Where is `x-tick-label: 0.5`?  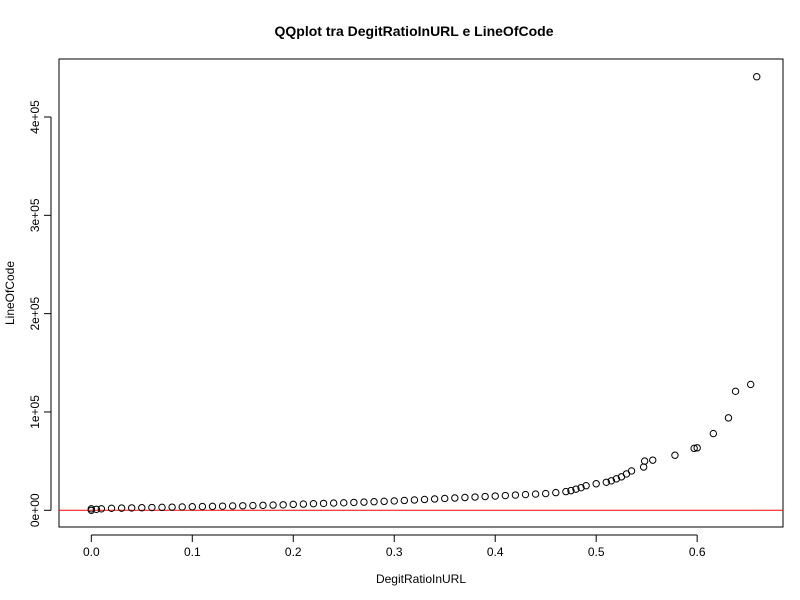 x-tick-label: 0.5 is located at coordinates (596, 552).